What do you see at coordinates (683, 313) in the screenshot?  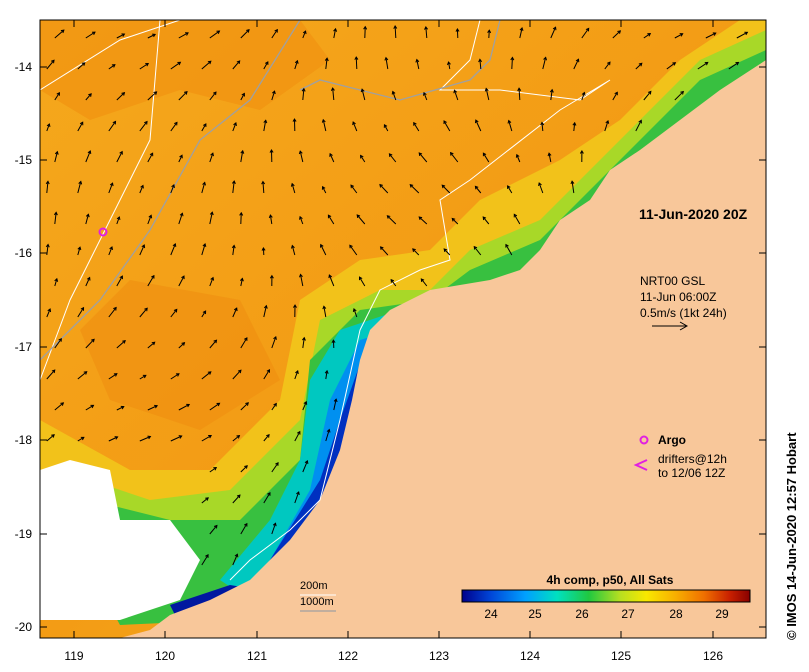 I see `current-scale-label: 0.5m/s (1kt 24h)` at bounding box center [683, 313].